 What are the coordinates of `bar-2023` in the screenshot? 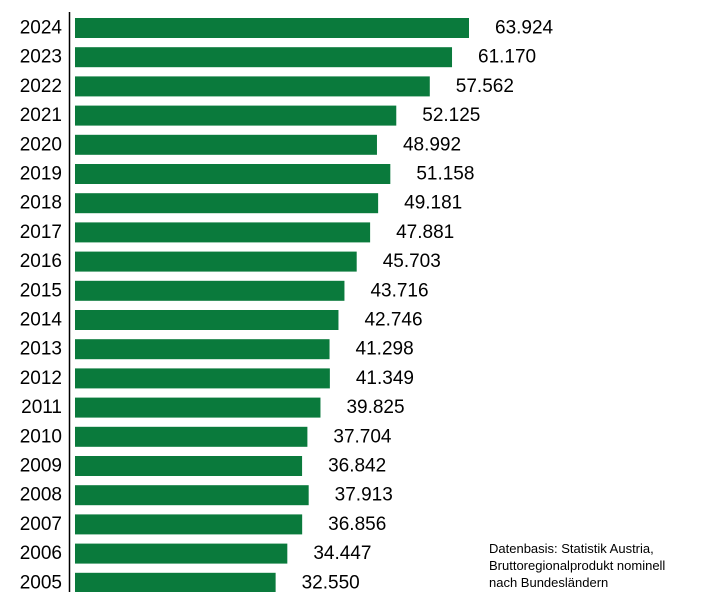 It's located at (264, 57).